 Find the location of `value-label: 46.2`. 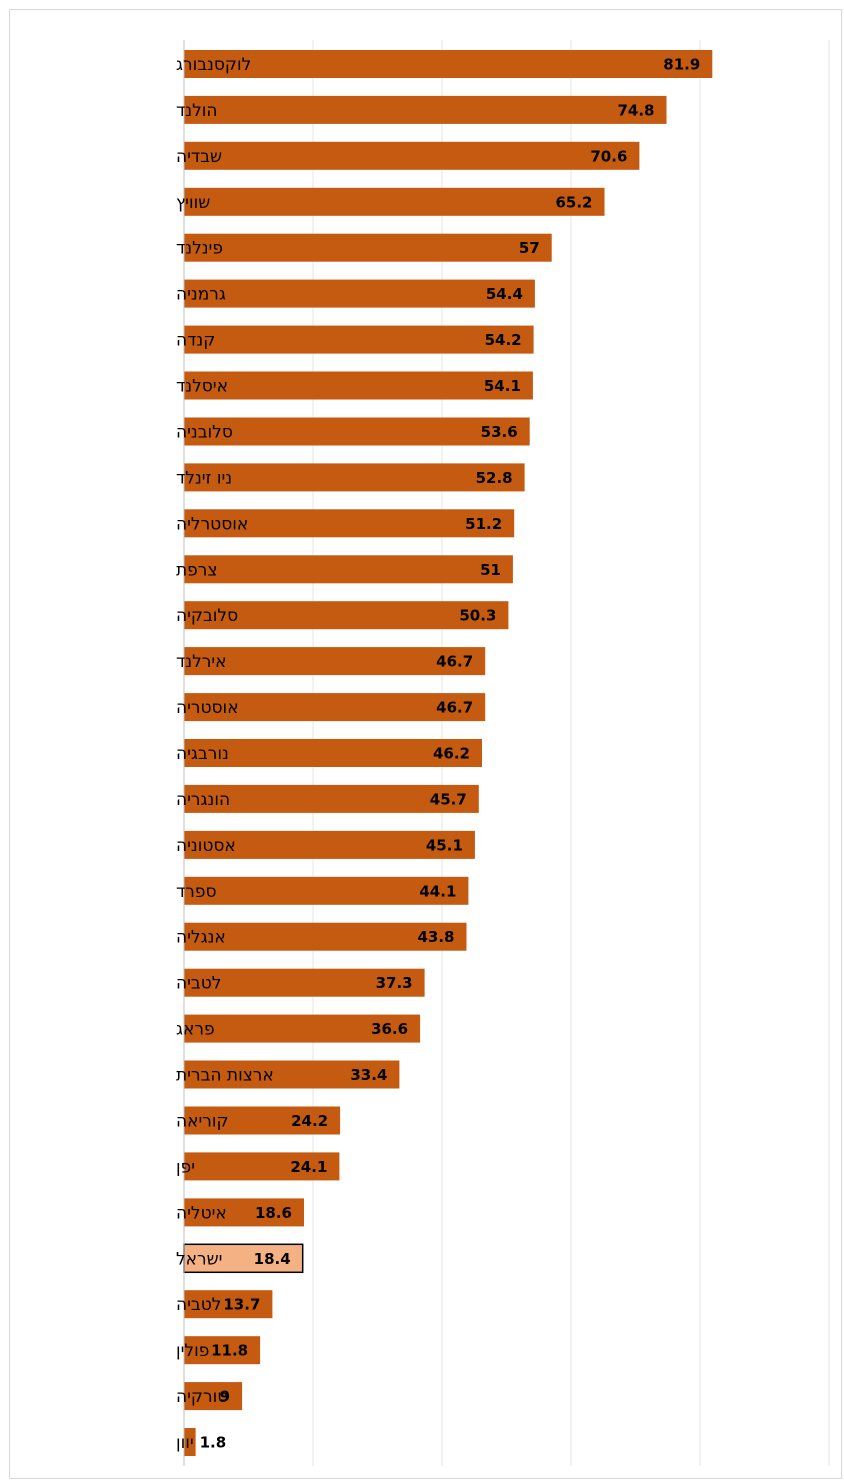

value-label: 46.2 is located at coordinates (451, 754).